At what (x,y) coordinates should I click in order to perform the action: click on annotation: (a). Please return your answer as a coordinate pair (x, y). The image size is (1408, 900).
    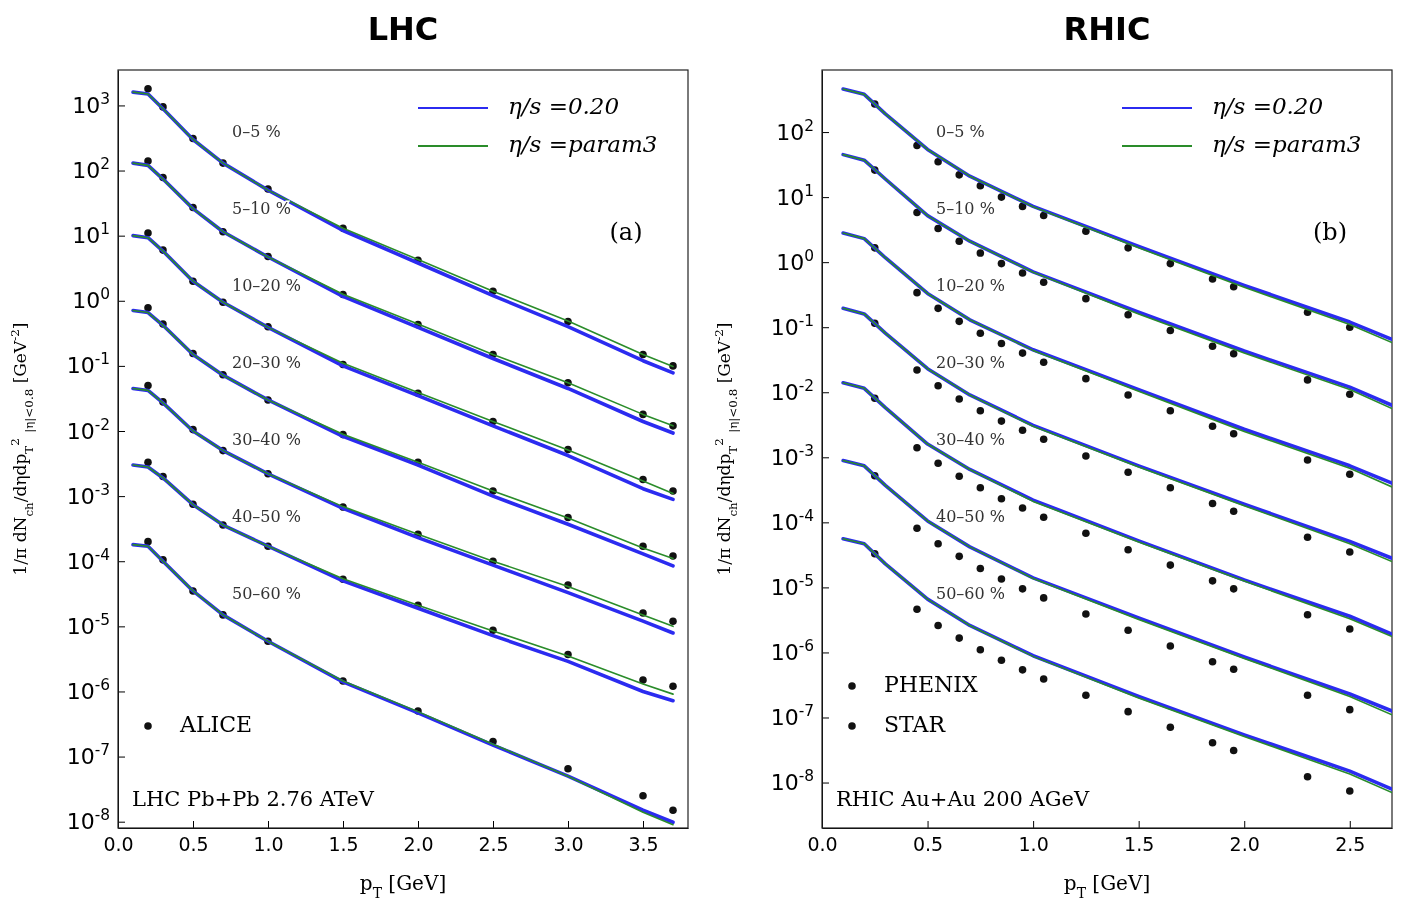
    Looking at the image, I should click on (626, 232).